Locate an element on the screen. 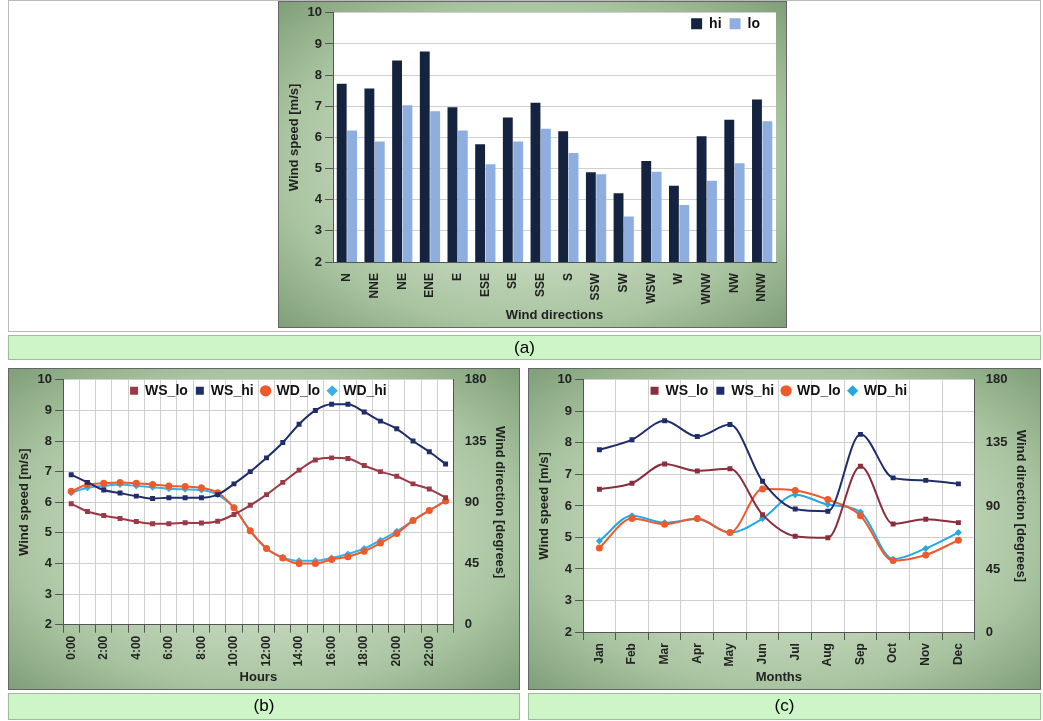  x-tick-label: ENE is located at coordinates (429, 285).